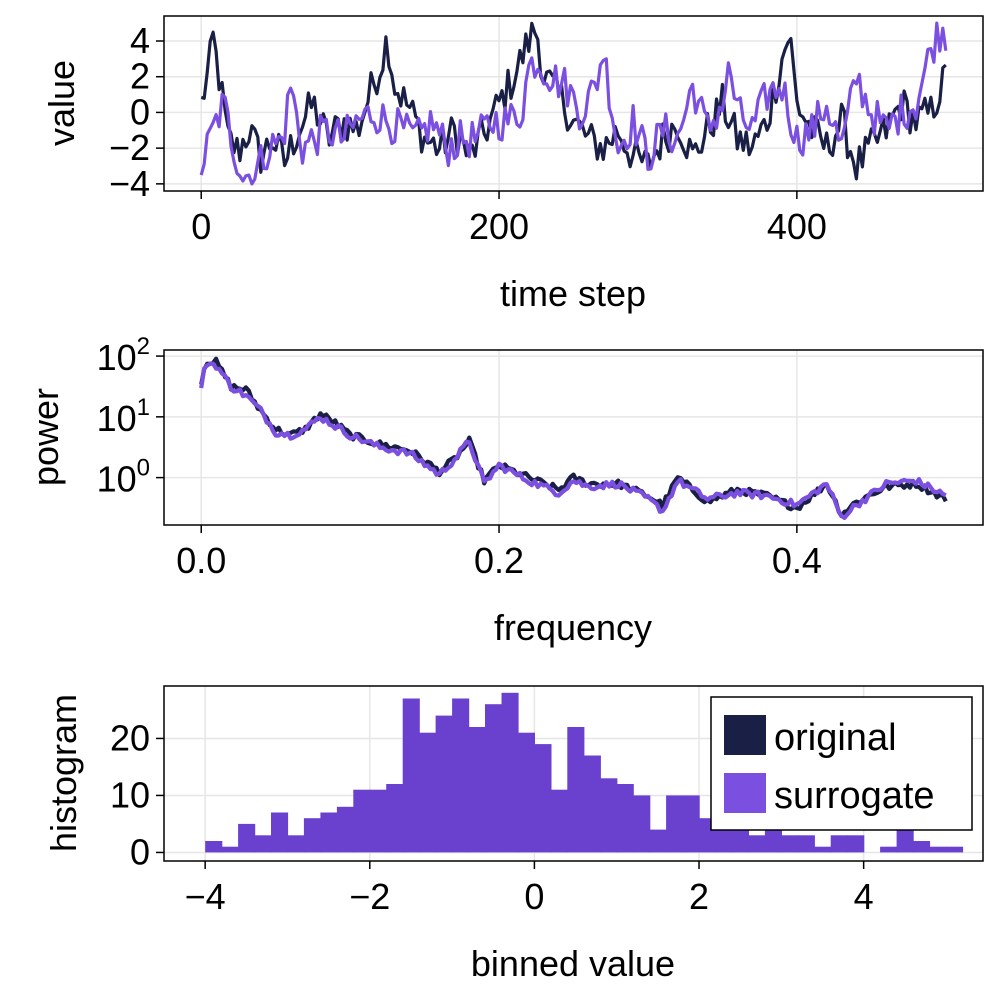 This screenshot has height=1000, width=1000. I want to click on x-axis-label: binned value, so click(573, 963).